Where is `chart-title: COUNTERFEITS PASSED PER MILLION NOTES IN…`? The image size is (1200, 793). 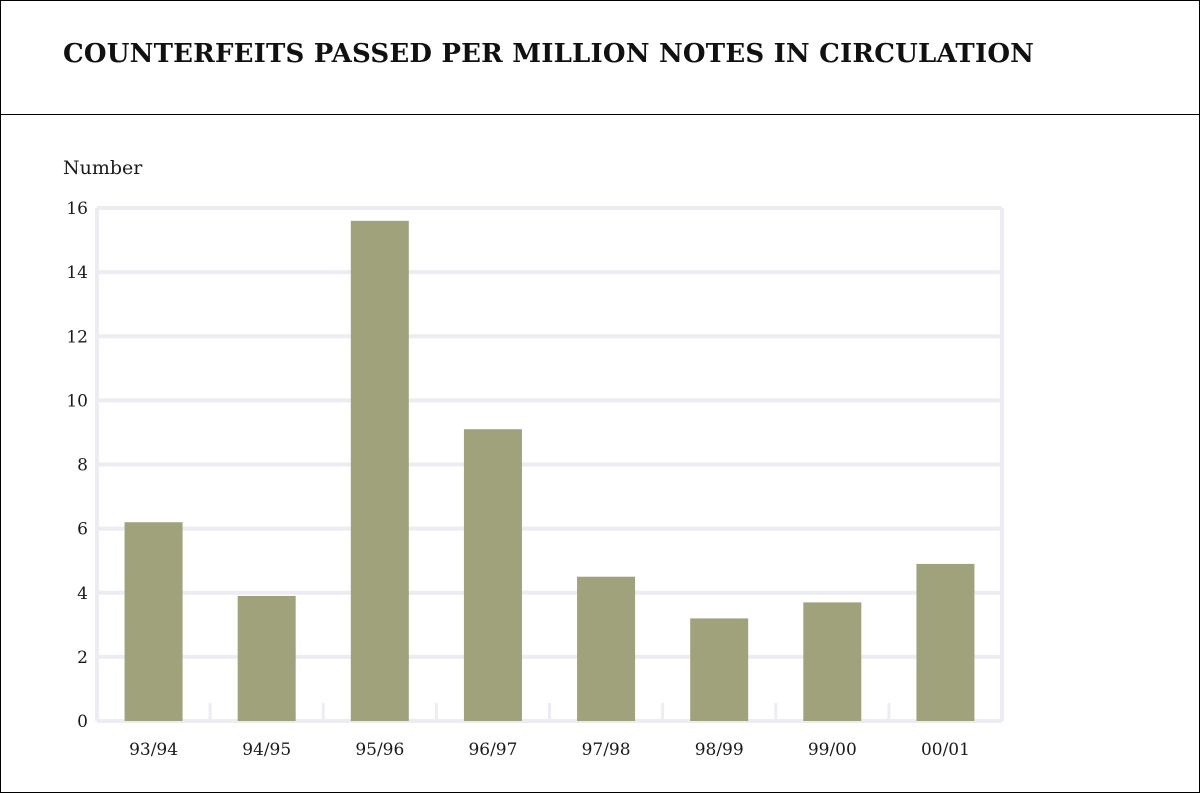 chart-title: COUNTERFEITS PASSED PER MILLION NOTES IN… is located at coordinates (549, 54).